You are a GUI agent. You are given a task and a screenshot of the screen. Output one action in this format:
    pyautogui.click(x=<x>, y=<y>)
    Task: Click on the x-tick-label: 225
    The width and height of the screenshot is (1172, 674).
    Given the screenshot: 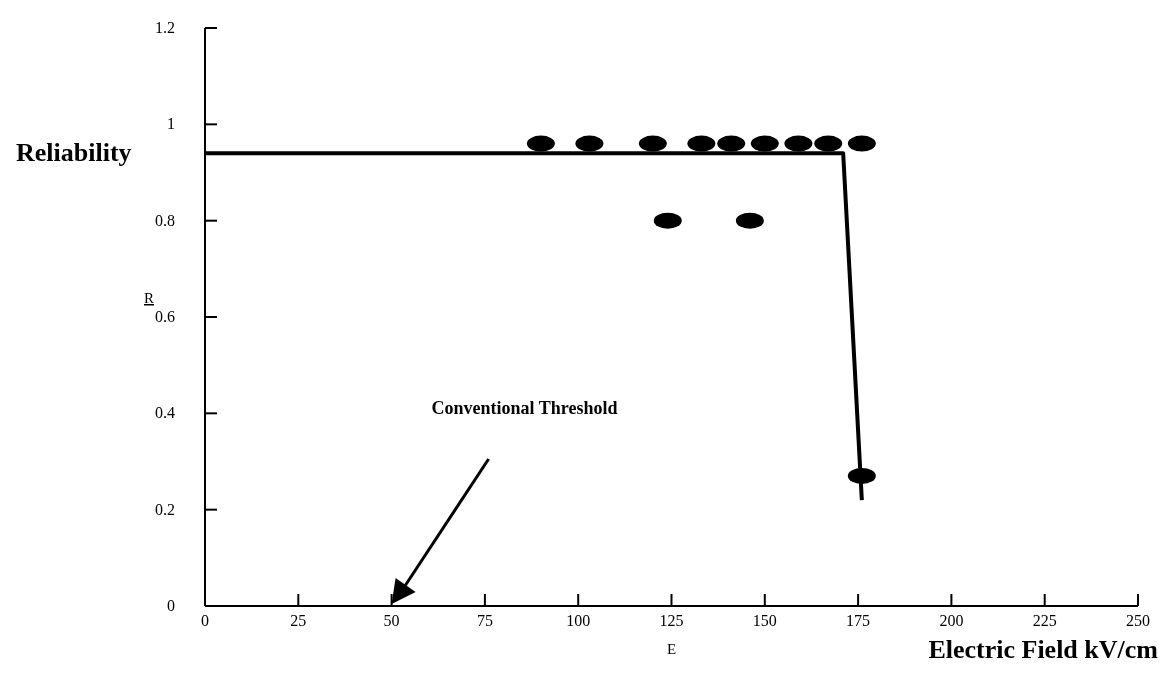 What is the action you would take?
    pyautogui.click(x=1044, y=620)
    